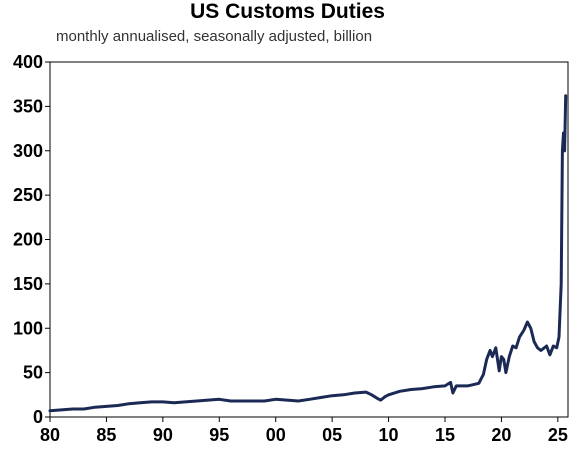  What do you see at coordinates (106, 435) in the screenshot?
I see `x-tick-label: 85` at bounding box center [106, 435].